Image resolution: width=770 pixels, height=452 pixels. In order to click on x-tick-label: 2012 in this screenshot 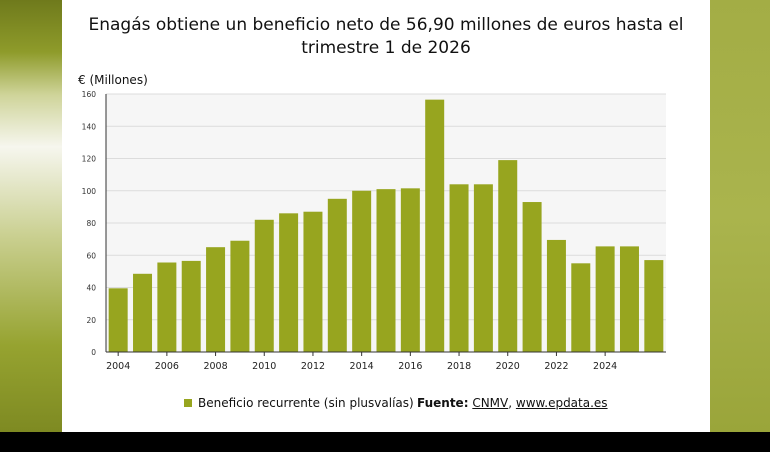, I will do `click(313, 366)`.